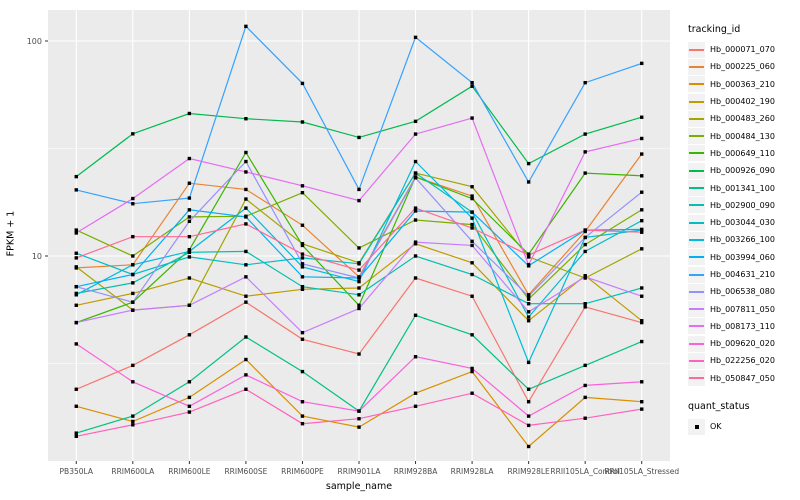 The image size is (800, 500). I want to click on legend-entry-ok: OK, so click(744, 426).